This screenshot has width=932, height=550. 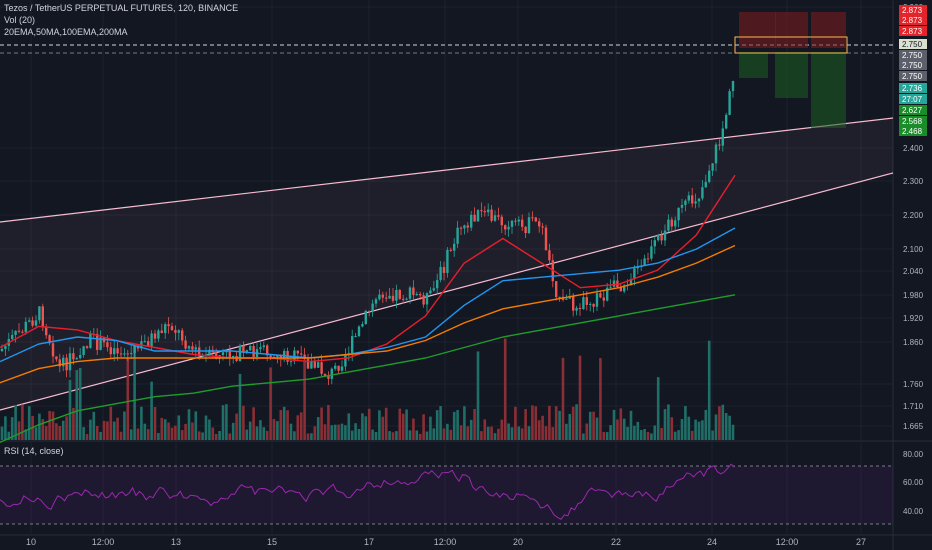 What do you see at coordinates (913, 55) in the screenshot?
I see `price-tag` at bounding box center [913, 55].